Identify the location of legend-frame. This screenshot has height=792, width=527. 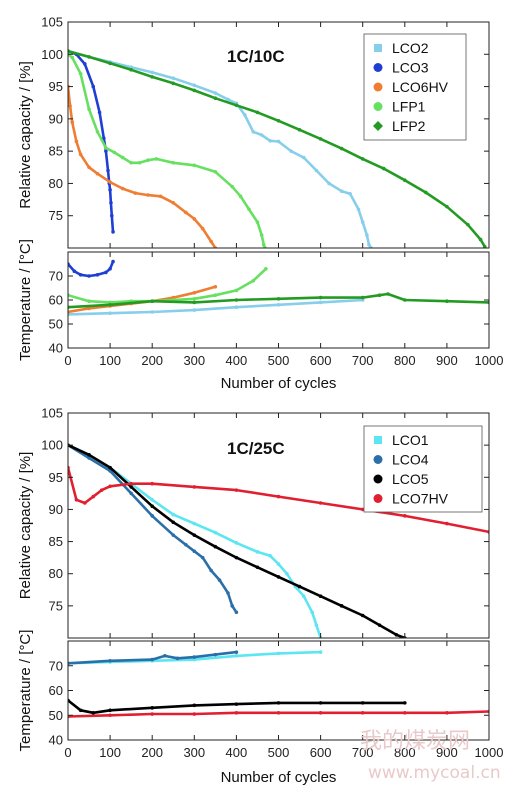
(423, 469).